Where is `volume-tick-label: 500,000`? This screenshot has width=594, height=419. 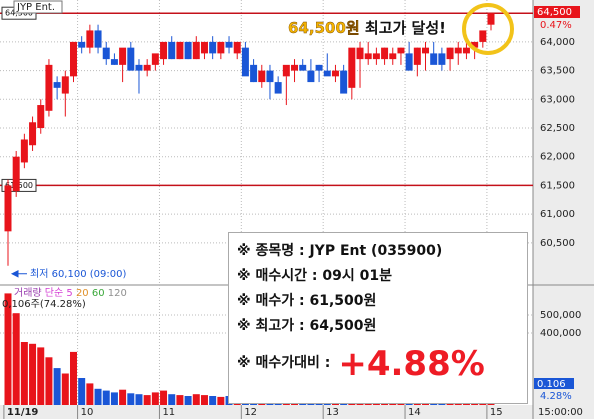
volume-tick-label: 500,000 is located at coordinates (560, 315).